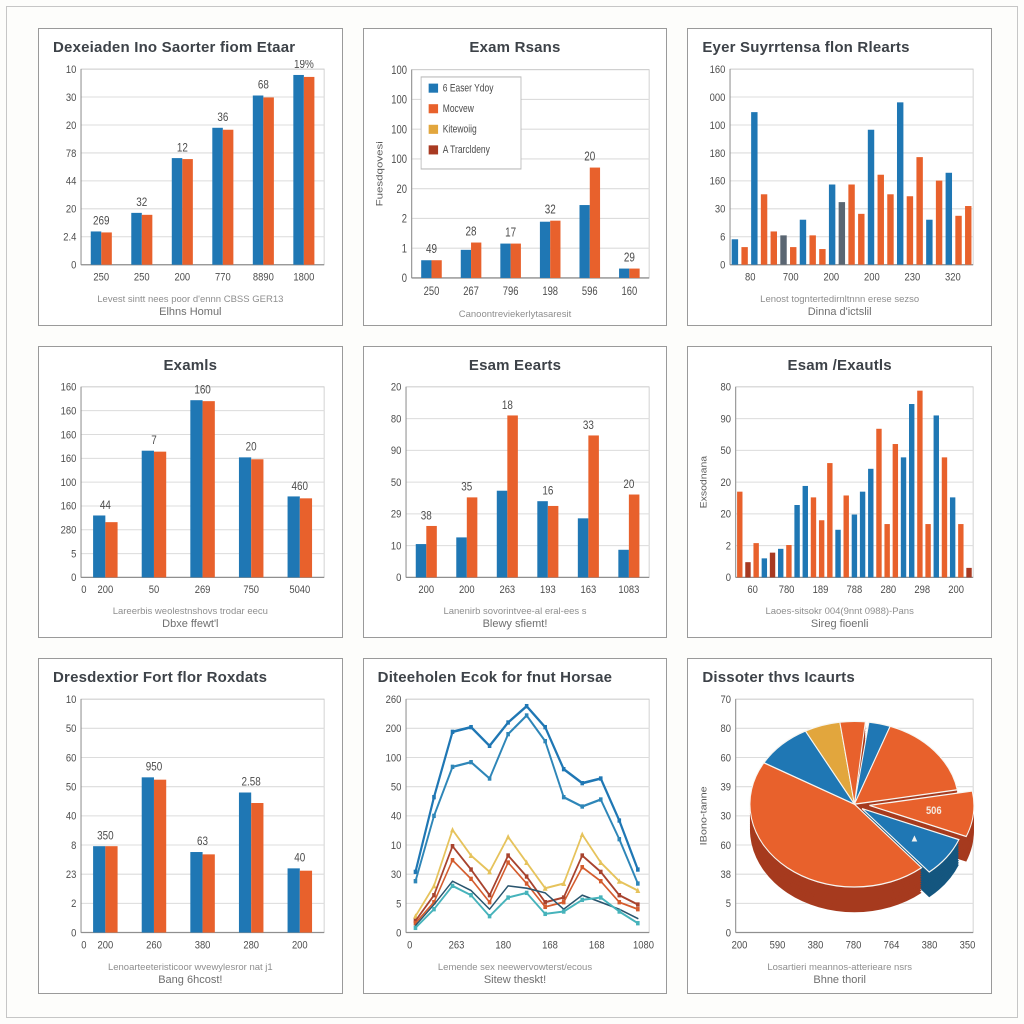 This screenshot has width=1024, height=1024. I want to click on svg-text: 590, so click(778, 946).